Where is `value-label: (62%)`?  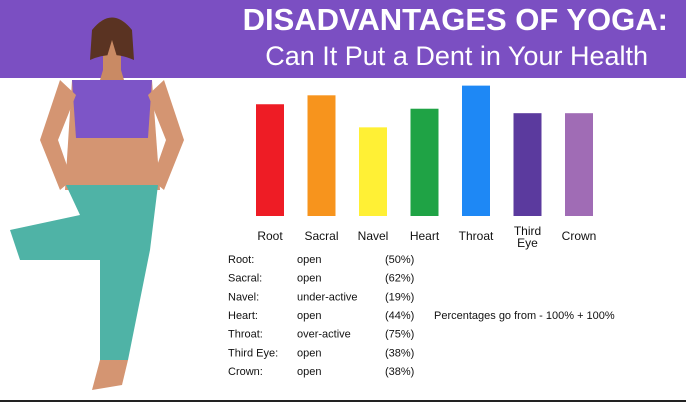 value-label: (62%) is located at coordinates (399, 279).